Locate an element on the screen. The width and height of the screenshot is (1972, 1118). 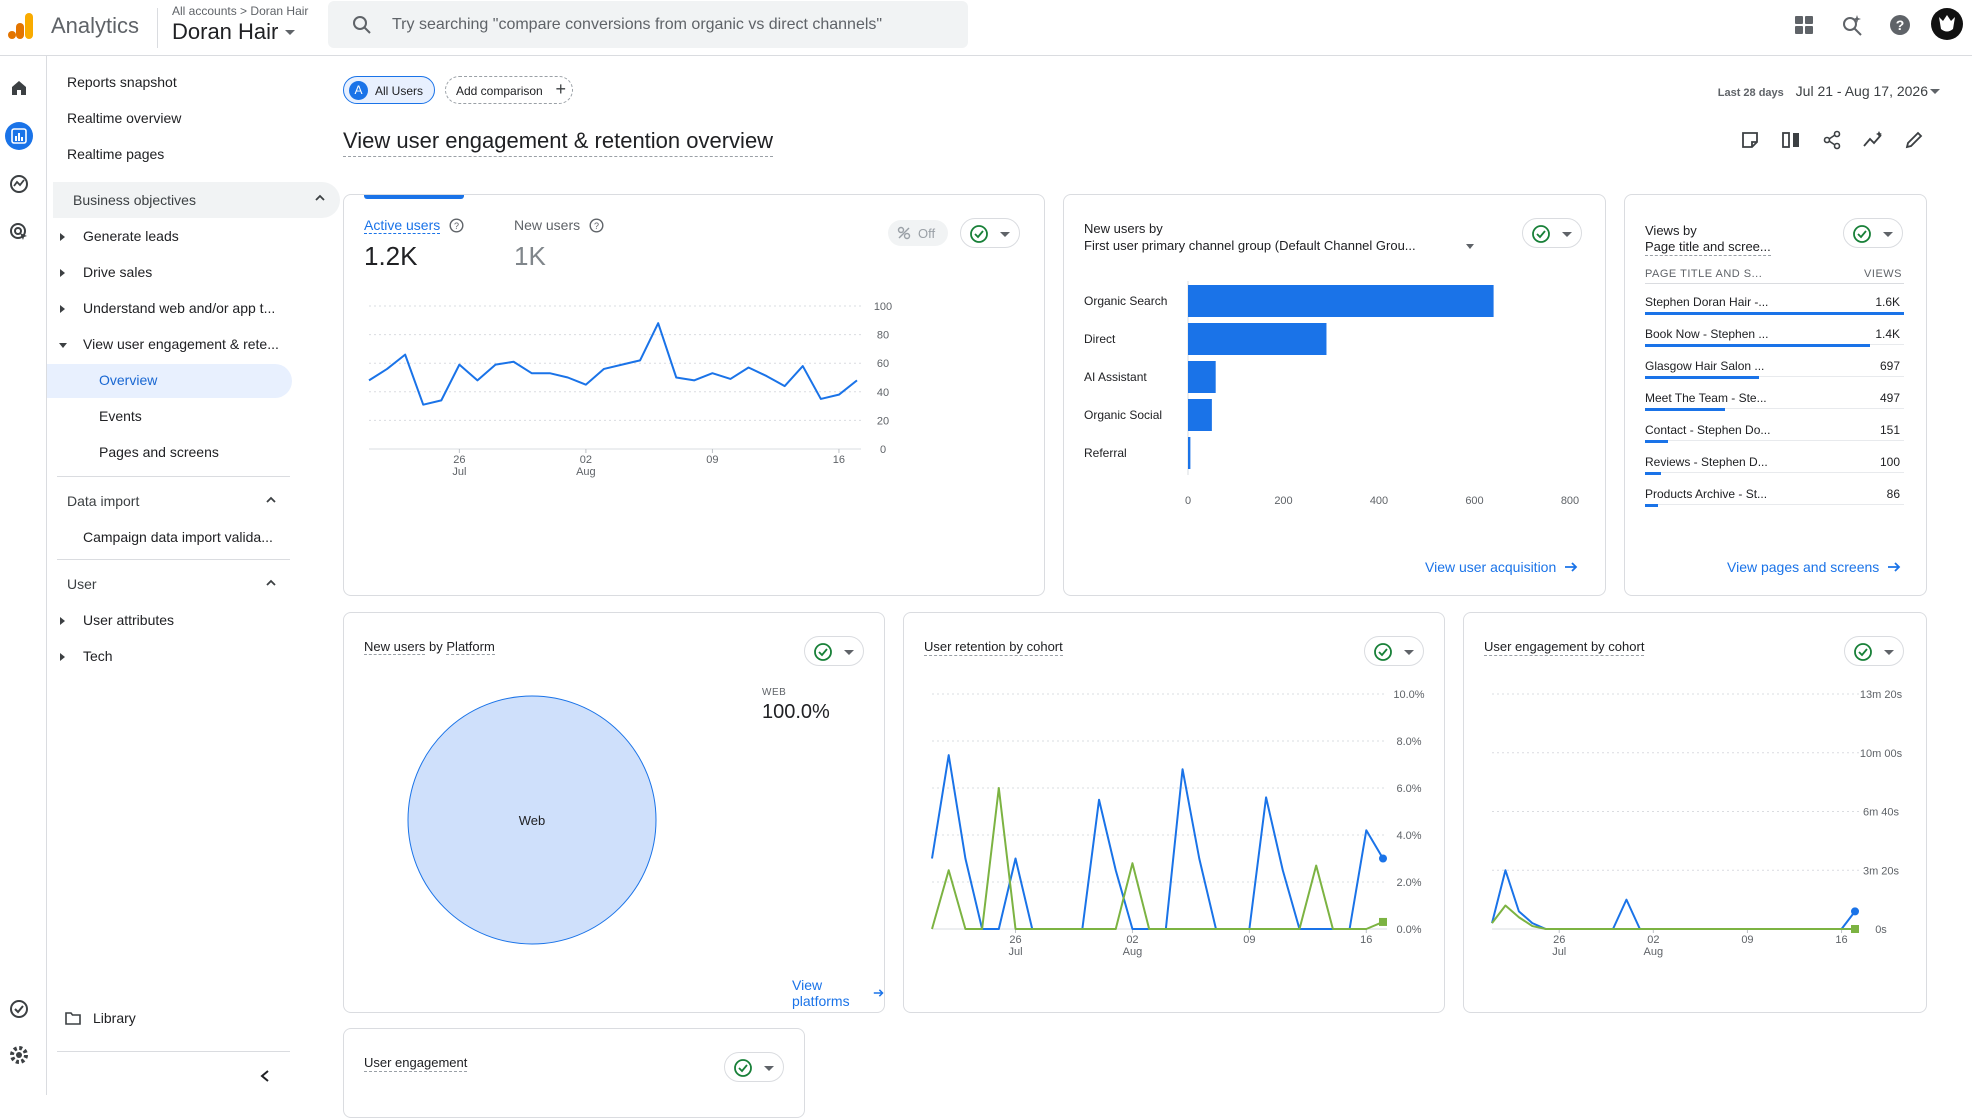
view-user-acquisition-link: View user acquisition is located at coordinates (1501, 567).